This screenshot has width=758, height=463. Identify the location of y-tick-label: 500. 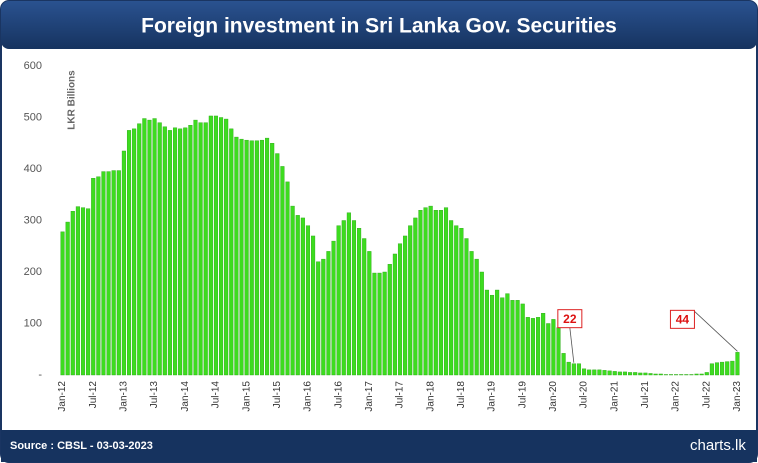
(33, 117).